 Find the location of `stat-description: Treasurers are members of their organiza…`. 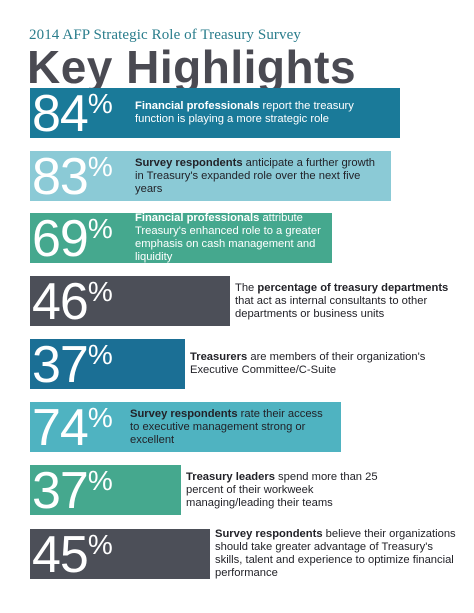

stat-description: Treasurers are members of their organiza… is located at coordinates (315, 364).